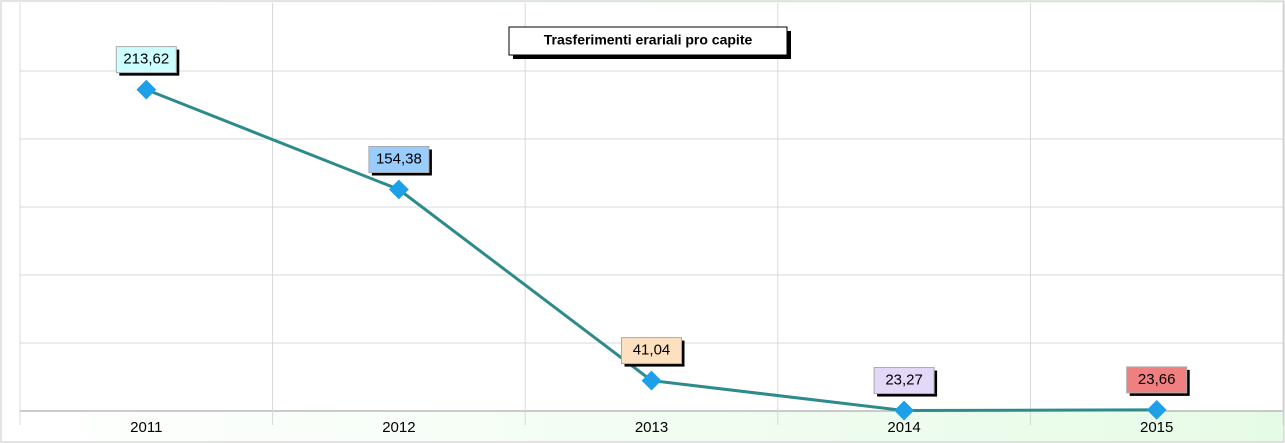  Describe the element at coordinates (651, 427) in the screenshot. I see `x-tick-label: 2013` at that location.